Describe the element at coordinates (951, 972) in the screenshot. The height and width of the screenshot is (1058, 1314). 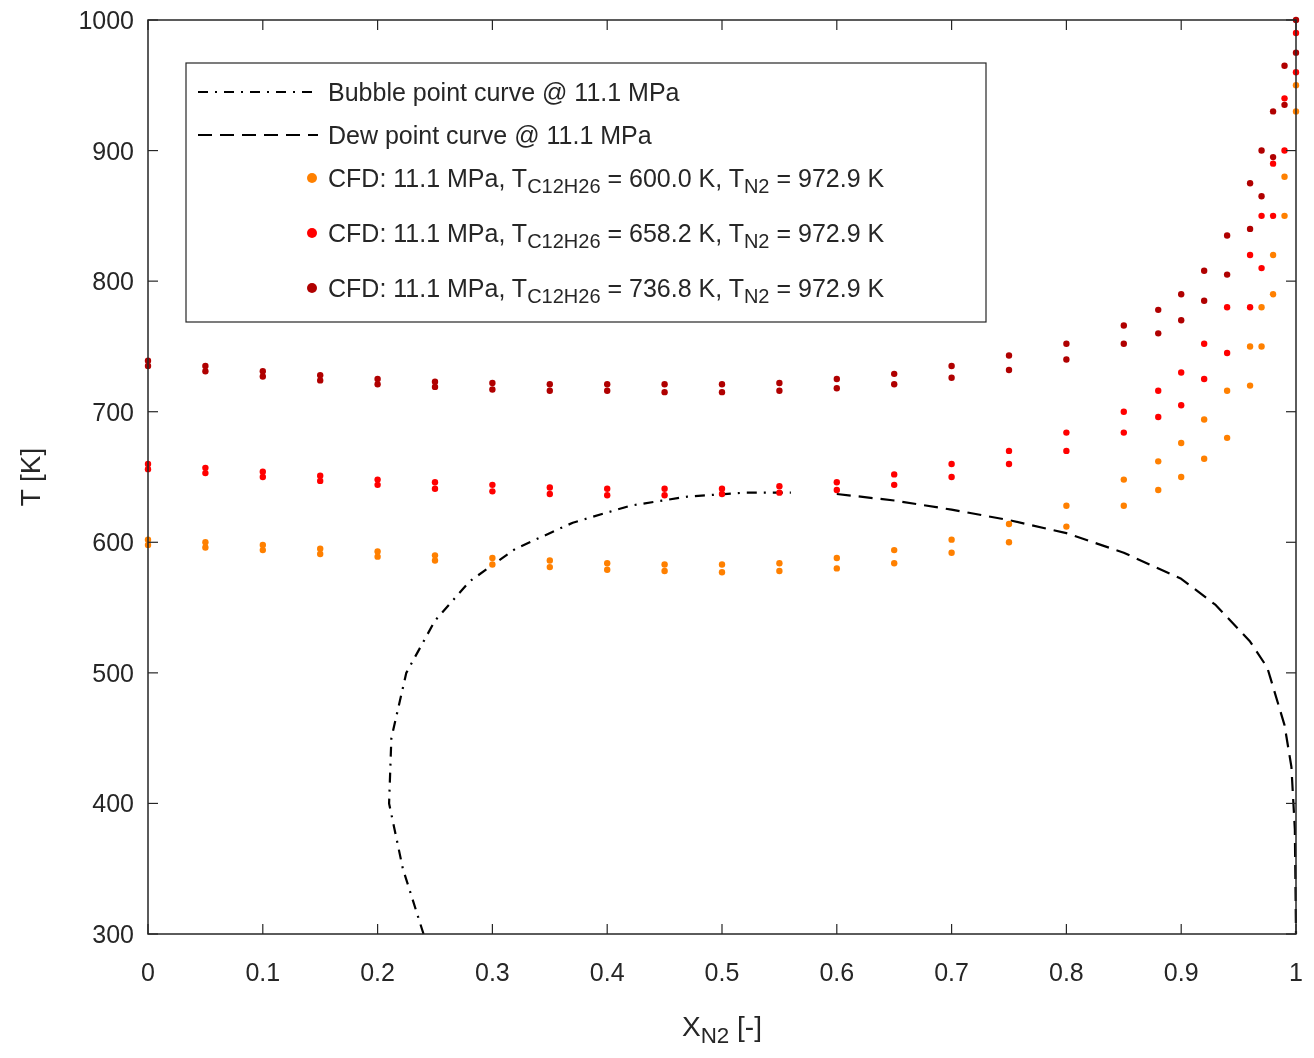
I see `x-tick-label: 0.7` at that location.